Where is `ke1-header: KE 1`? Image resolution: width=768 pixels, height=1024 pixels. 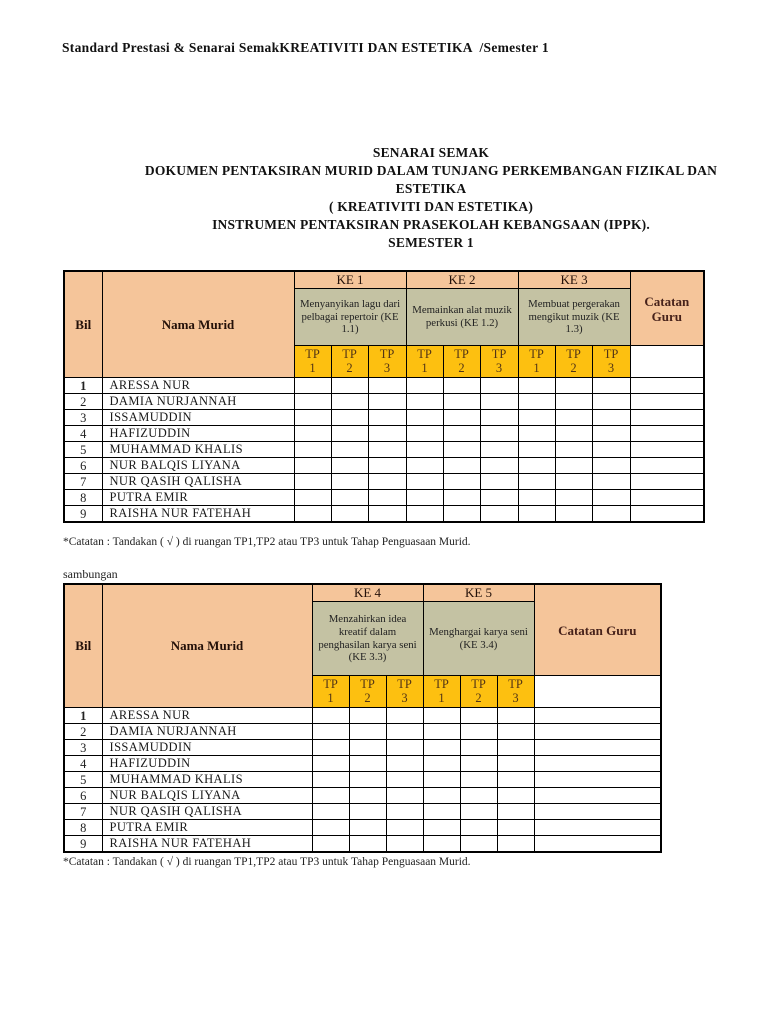 ke1-header: KE 1 is located at coordinates (350, 279).